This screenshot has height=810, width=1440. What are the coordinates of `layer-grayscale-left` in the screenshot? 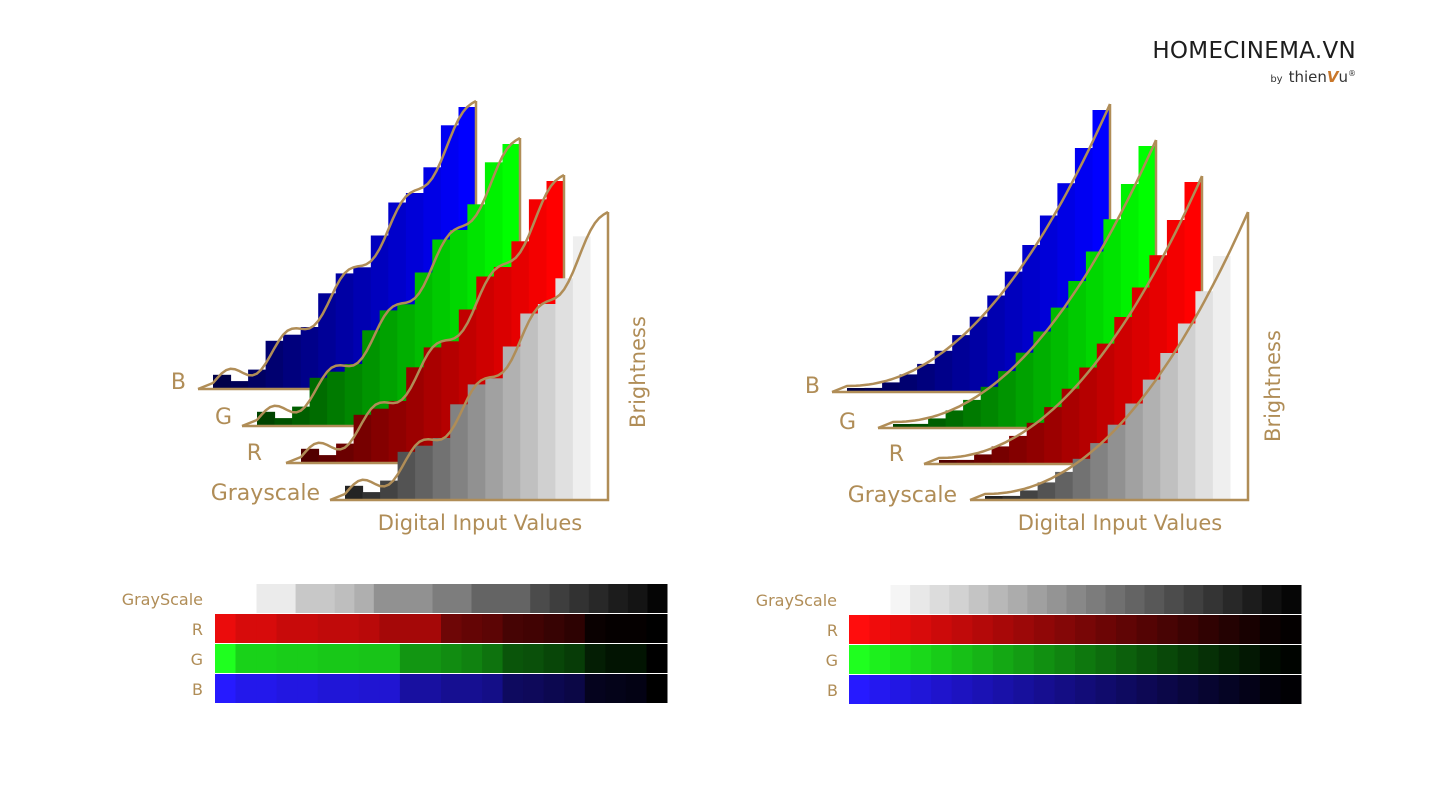 It's located at (469, 356).